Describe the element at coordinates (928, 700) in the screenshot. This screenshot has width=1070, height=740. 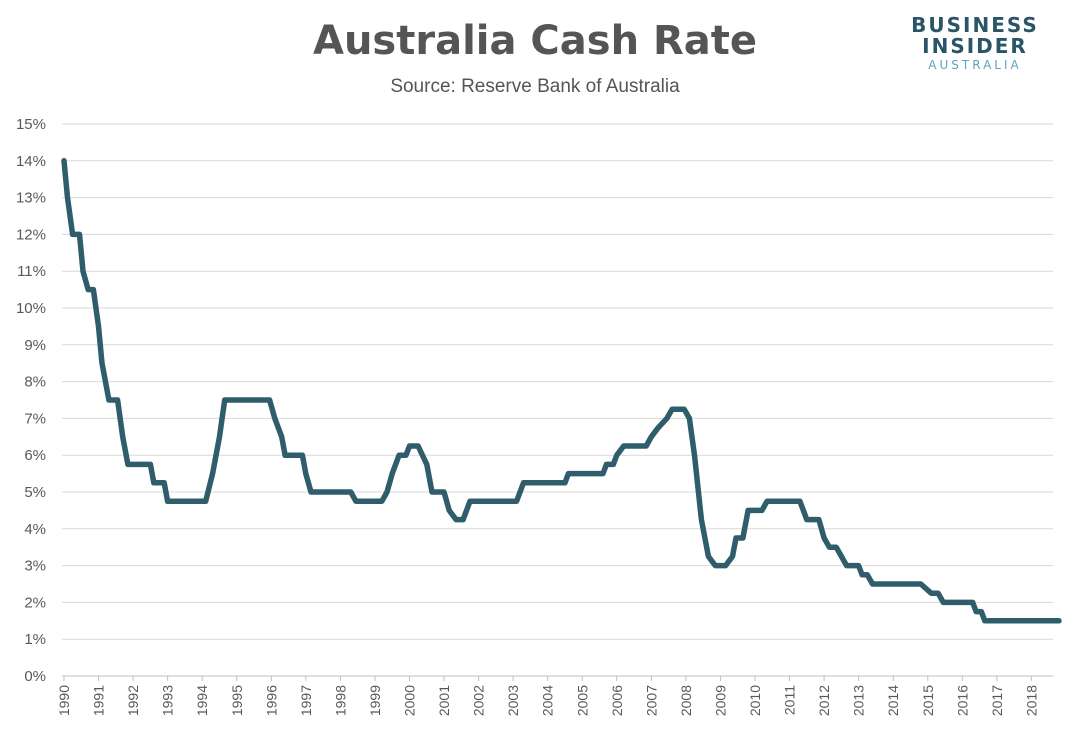
I see `x-tick-label: 2015` at that location.